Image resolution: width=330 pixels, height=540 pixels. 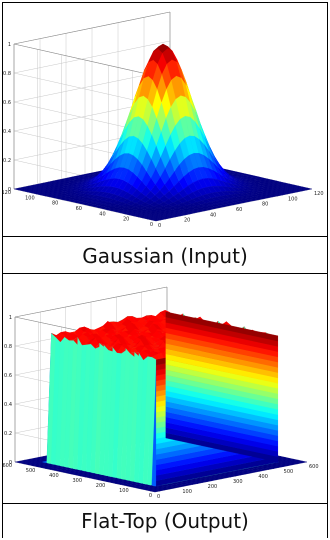 I want to click on surface-wall-band, so click(x=221, y=326).